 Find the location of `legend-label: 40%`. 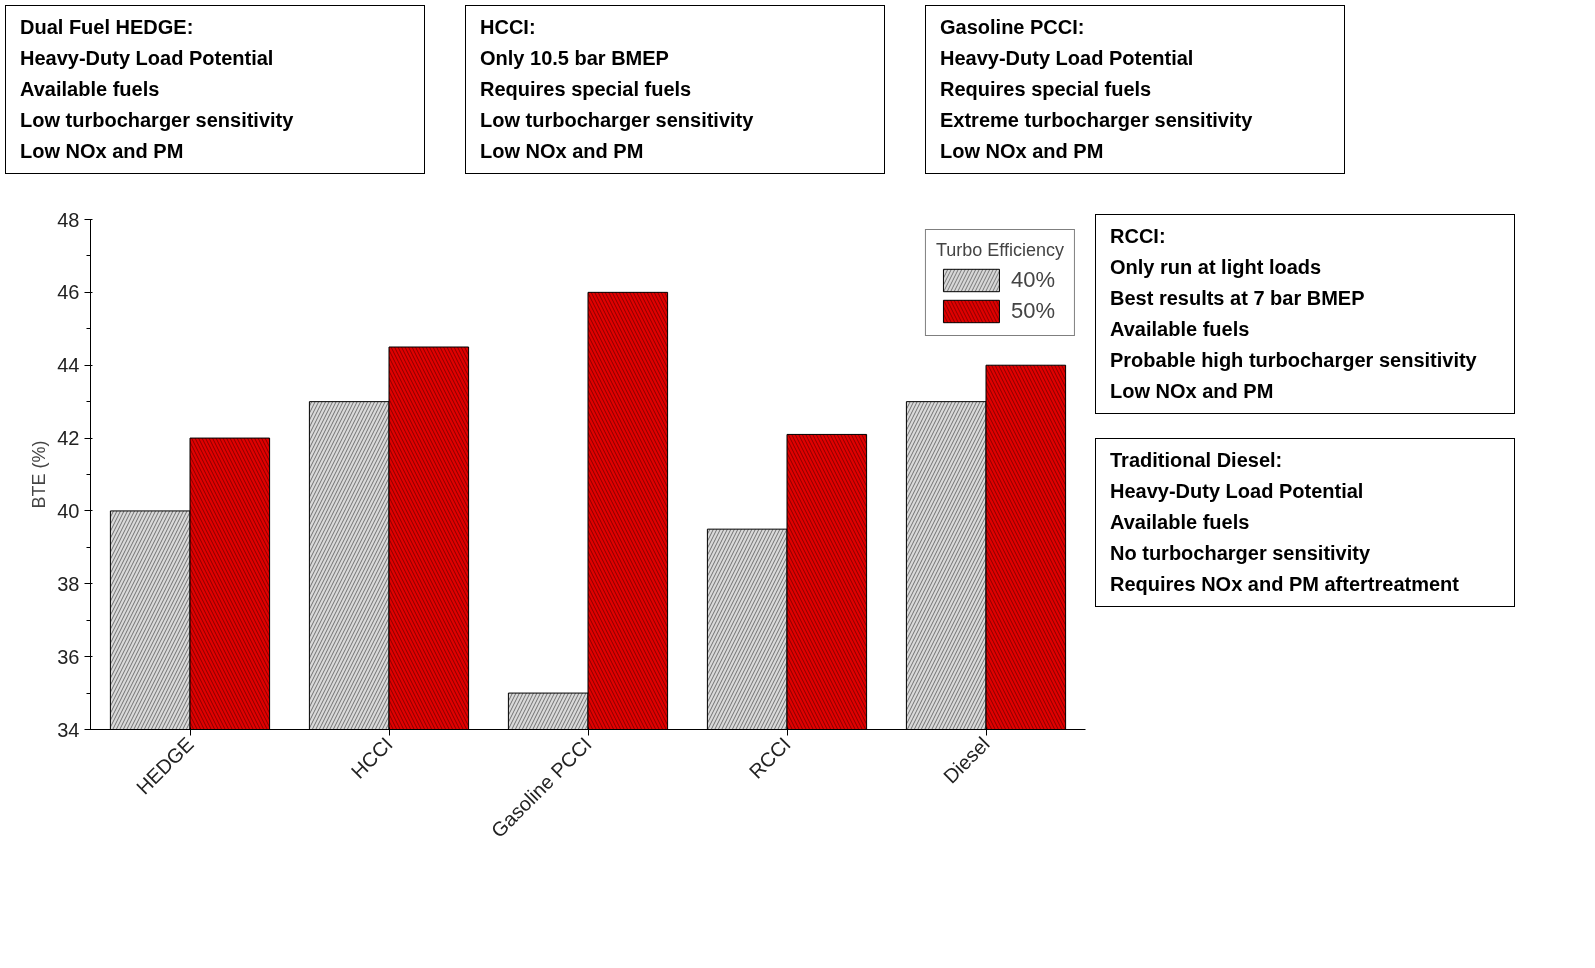

legend-label: 40% is located at coordinates (1032, 280).